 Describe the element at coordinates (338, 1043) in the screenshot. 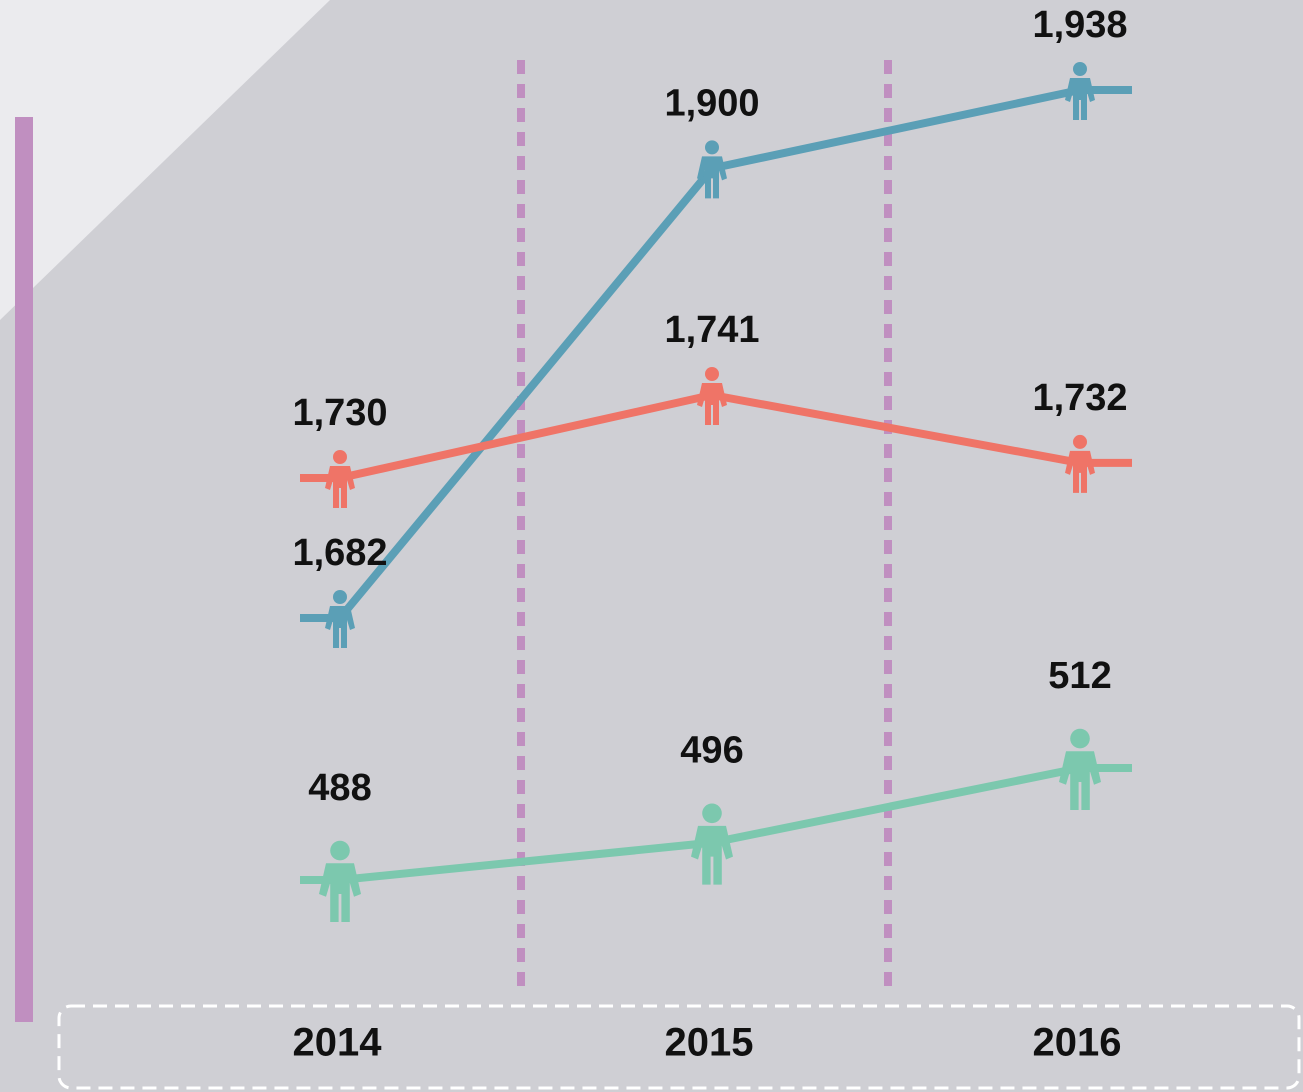

I see `x-tick-label: 2014` at that location.